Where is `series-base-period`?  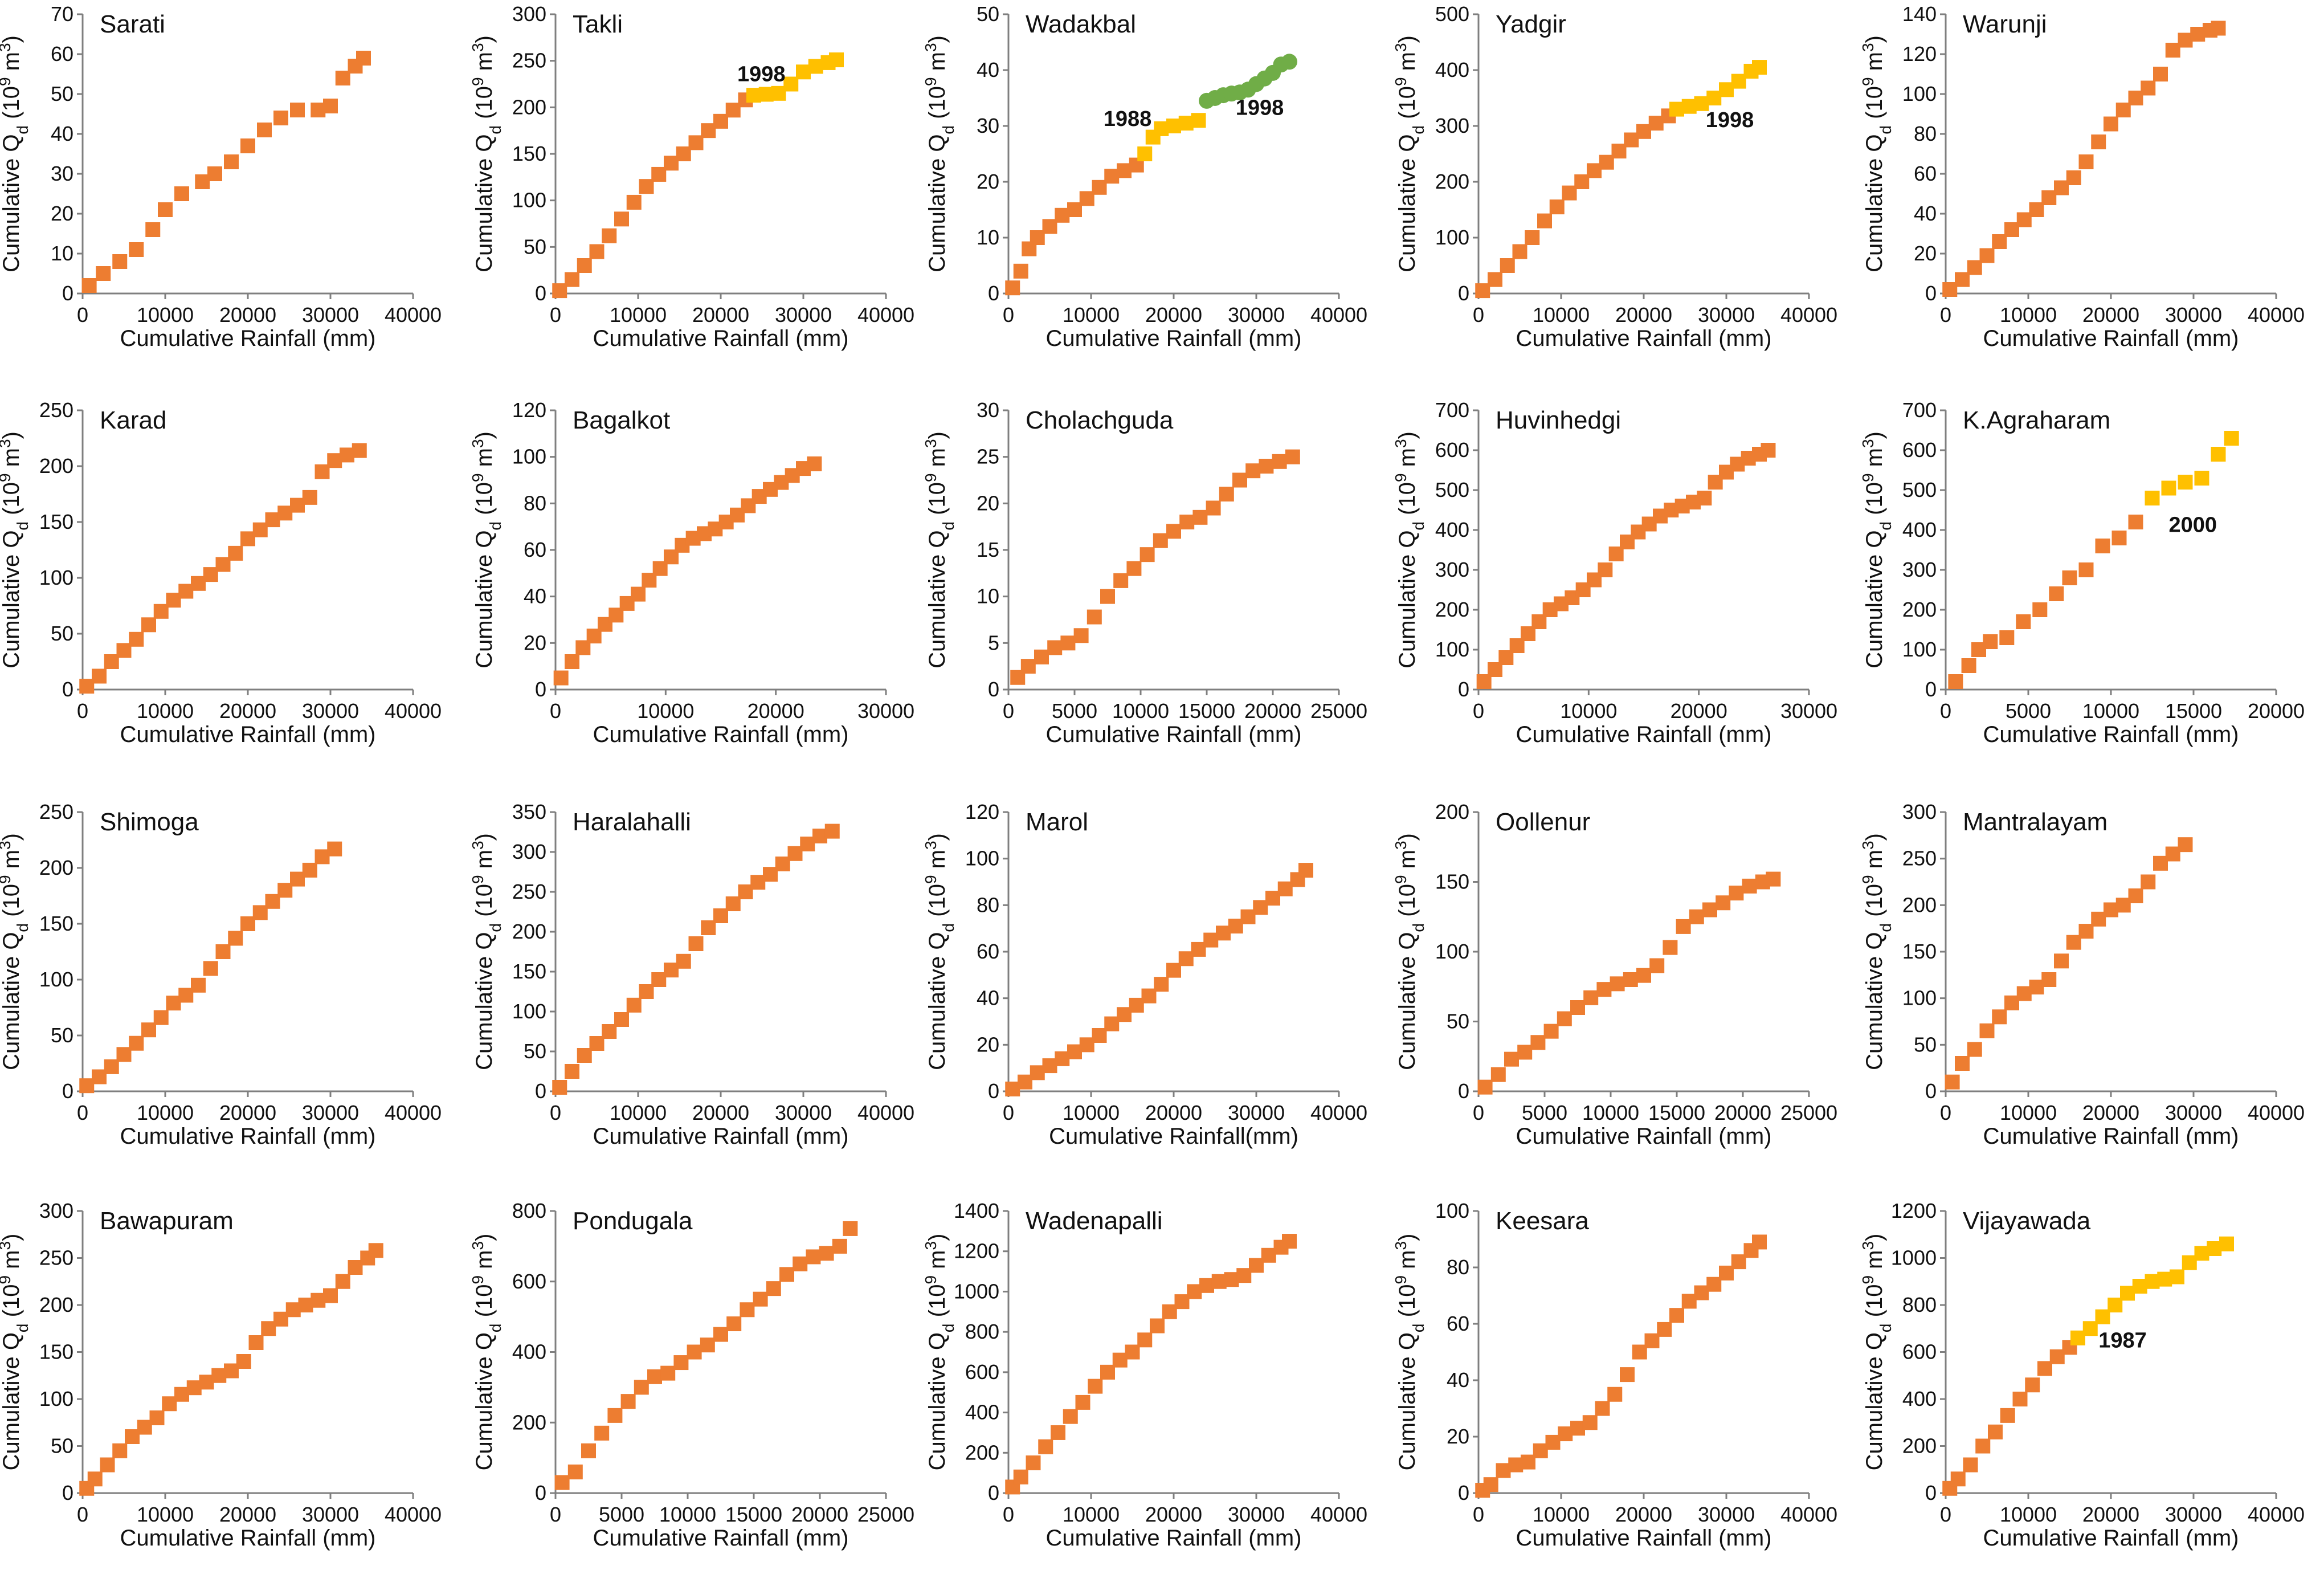
series-base-period is located at coordinates (1074, 227).